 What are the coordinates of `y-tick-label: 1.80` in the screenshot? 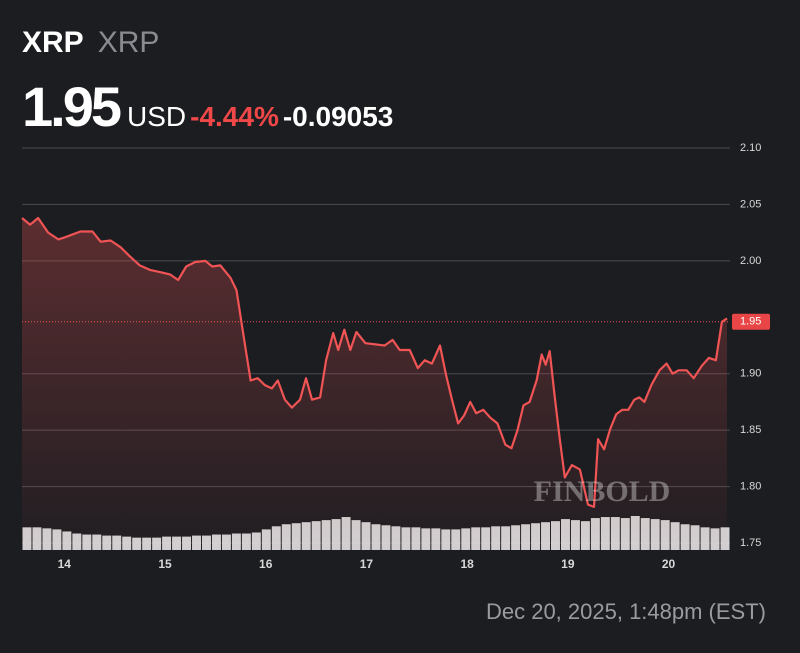 It's located at (750, 486).